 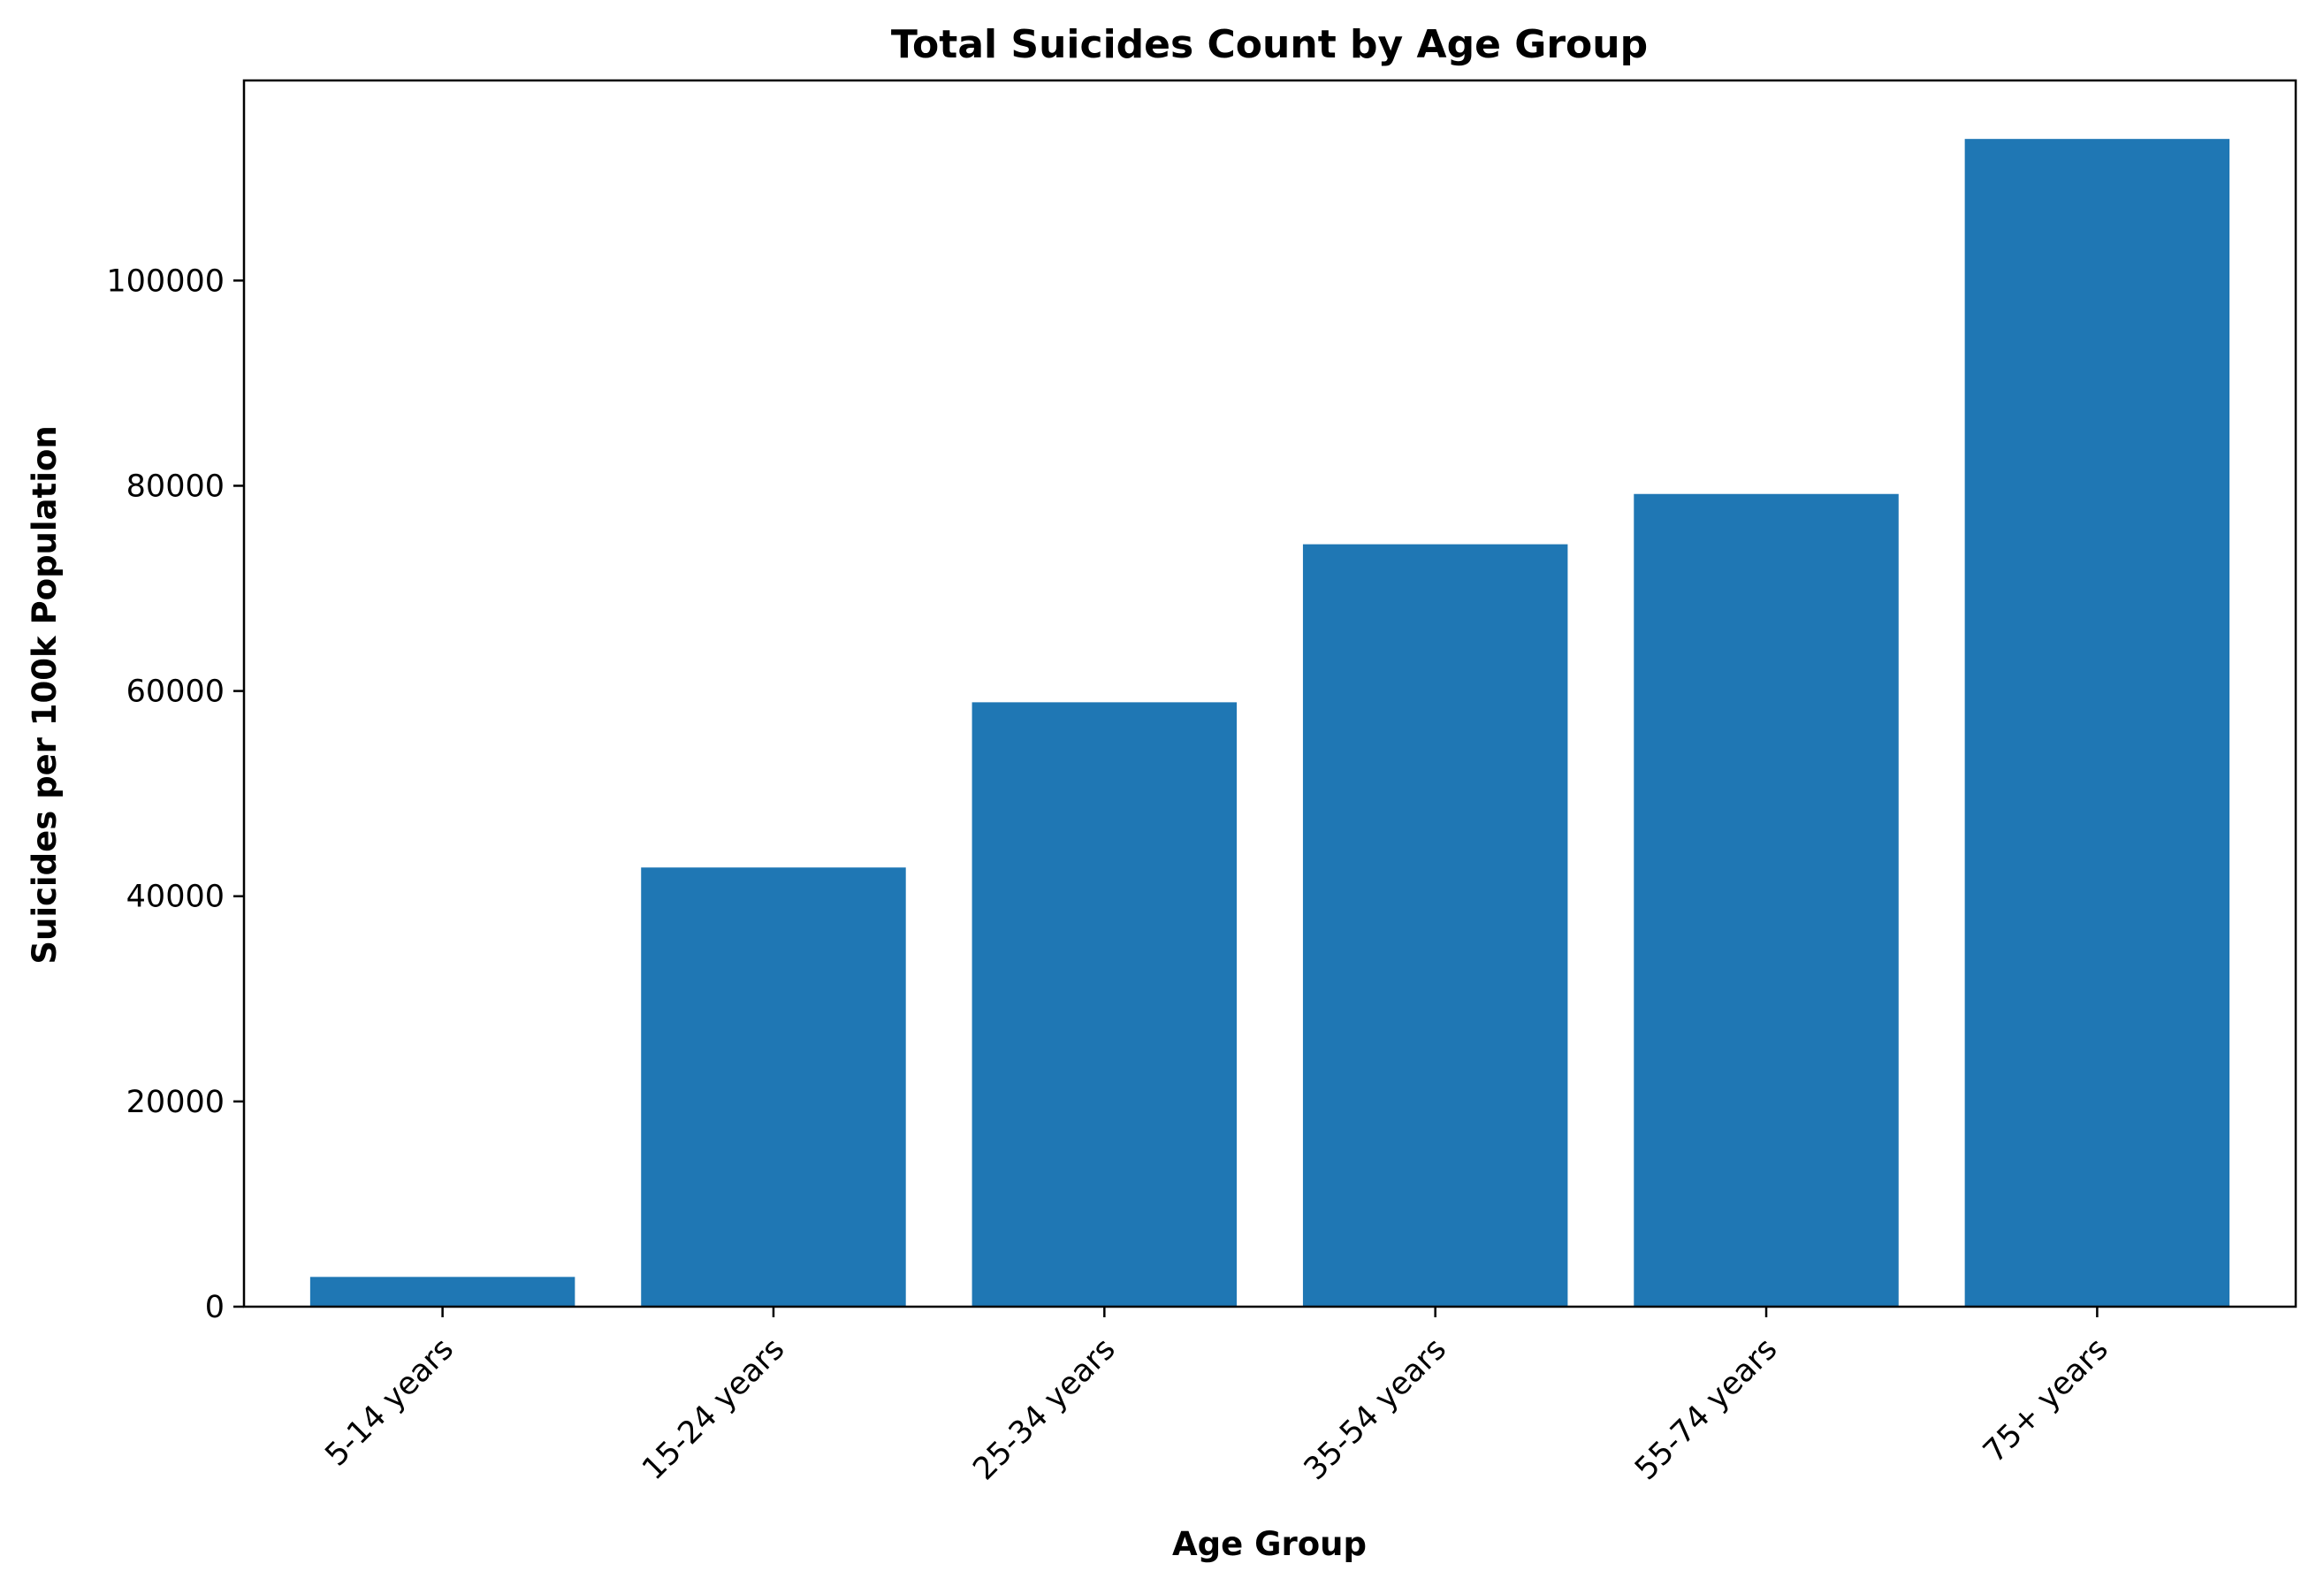 I want to click on y-axis-label: Suicides per 100k Population, so click(x=45, y=694).